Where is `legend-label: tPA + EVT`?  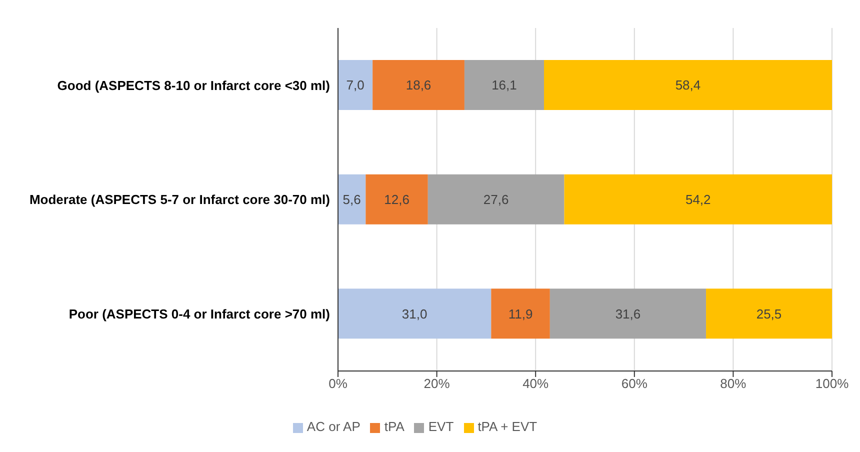
legend-label: tPA + EVT is located at coordinates (508, 426).